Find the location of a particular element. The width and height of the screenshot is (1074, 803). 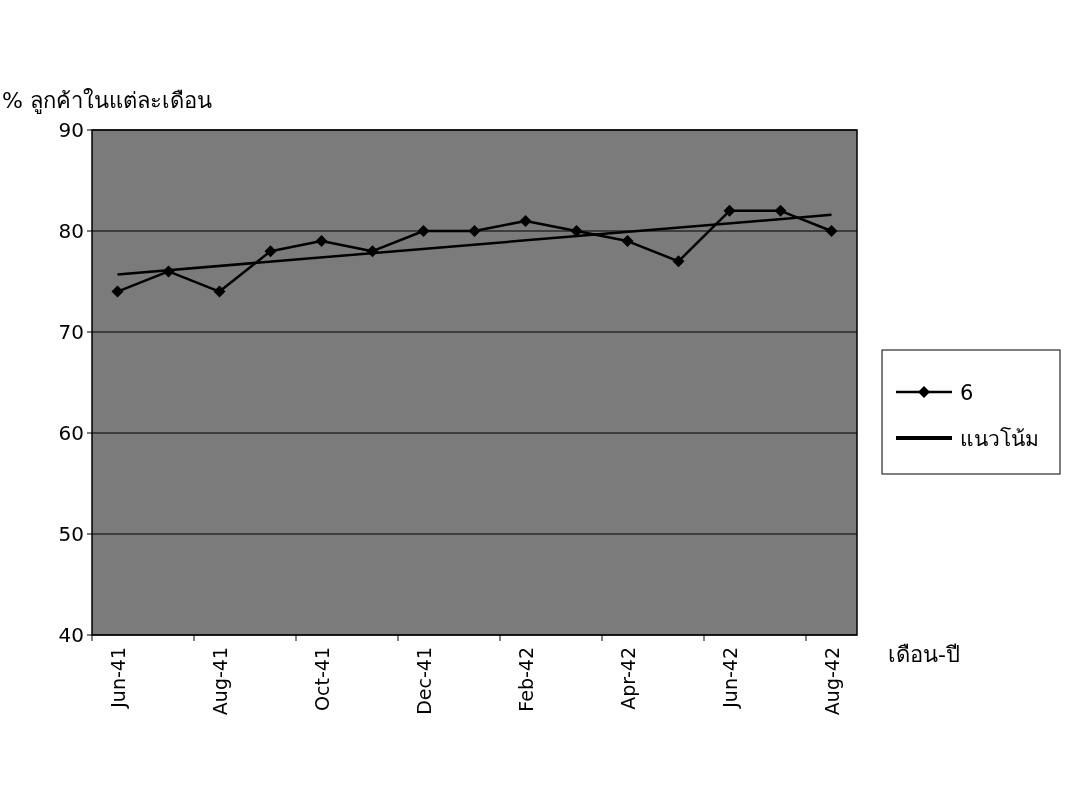

x-tick-label: Aug-42 is located at coordinates (831, 681).